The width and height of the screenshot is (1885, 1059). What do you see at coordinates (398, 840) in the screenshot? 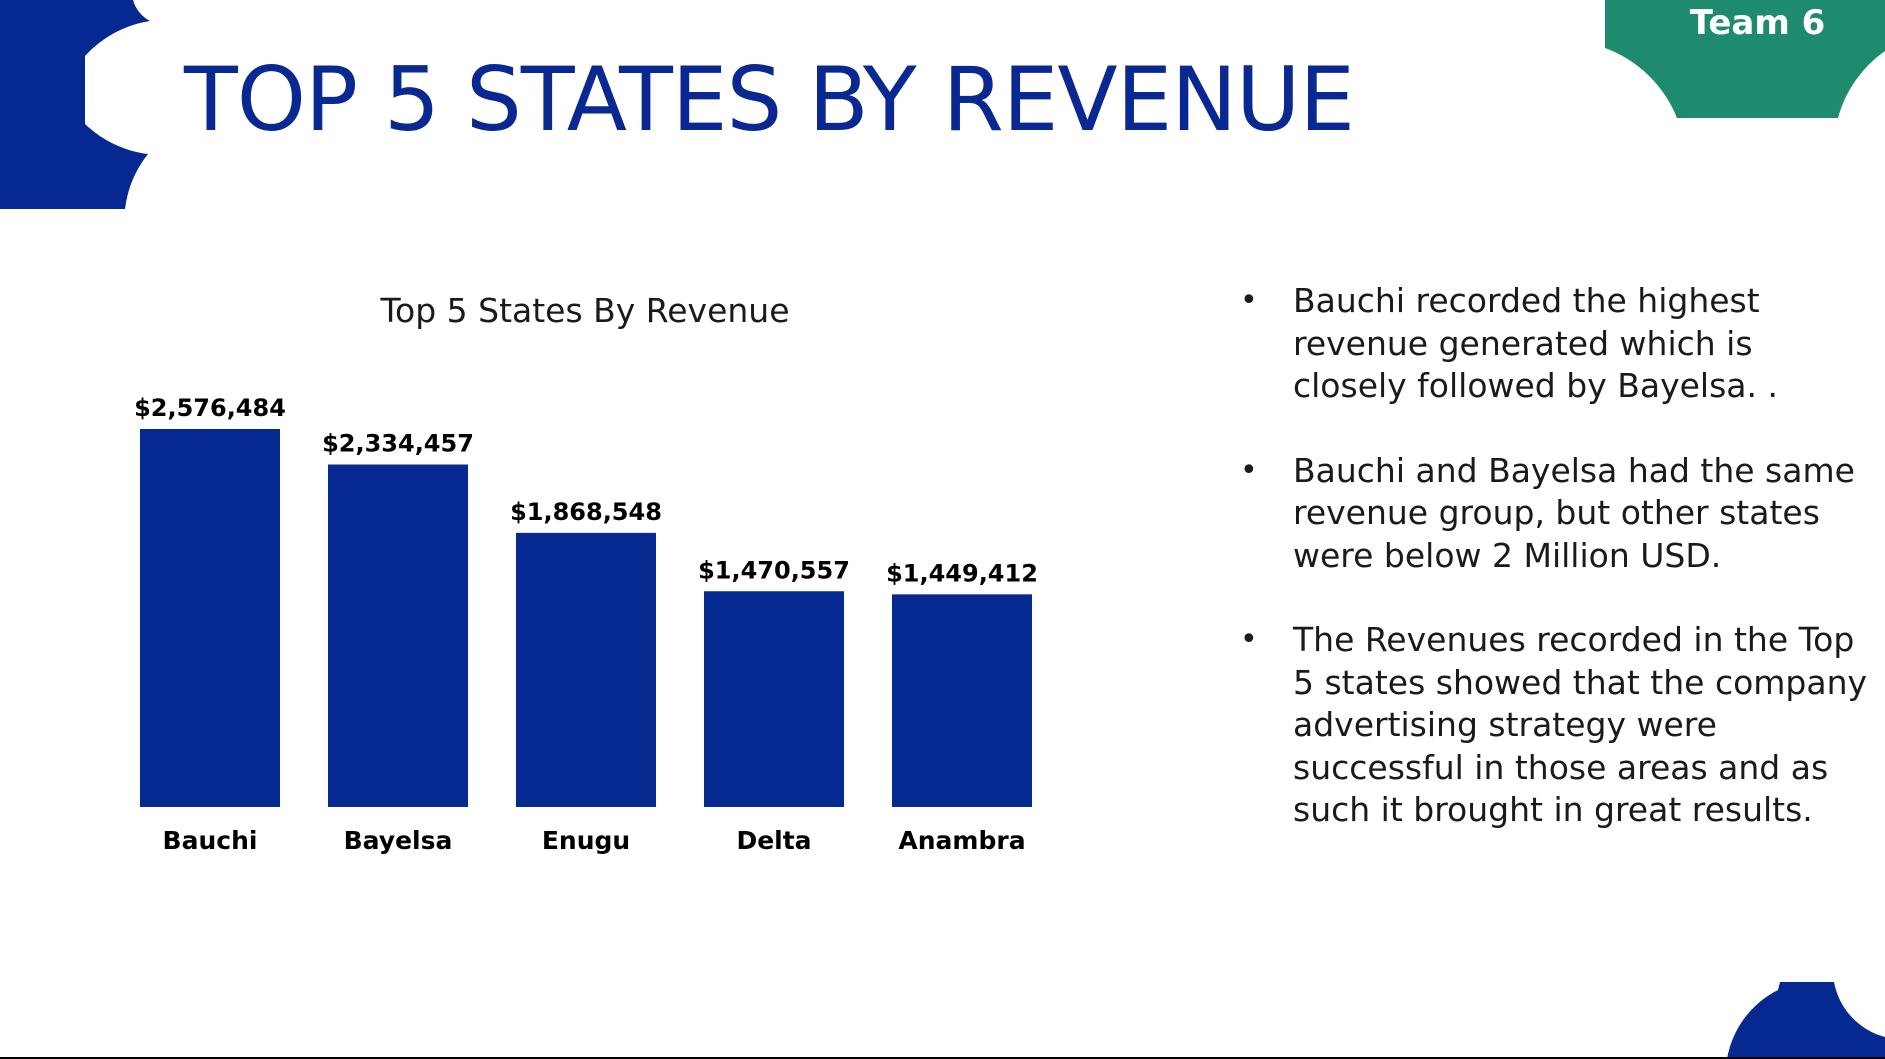
I see `category-label: Bayelsa` at bounding box center [398, 840].